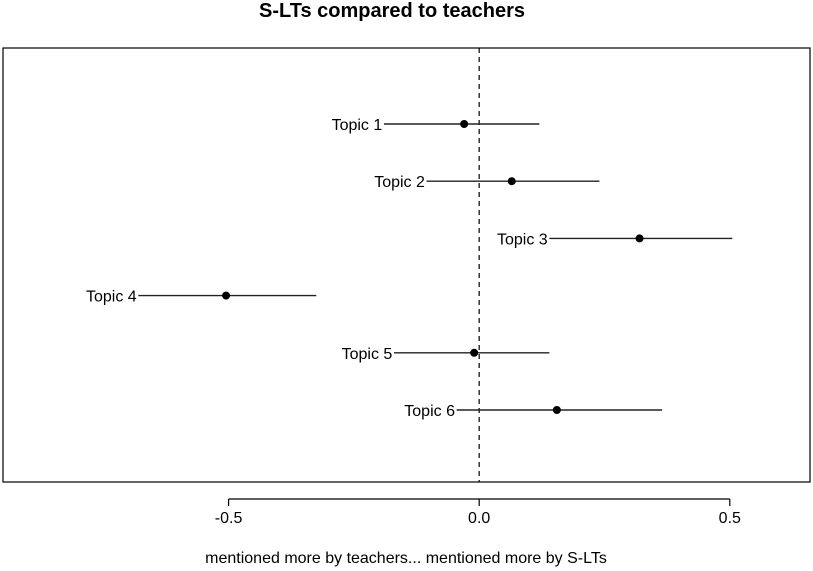 The width and height of the screenshot is (813, 571). What do you see at coordinates (201, 297) in the screenshot?
I see `topic-row: Topic 4` at bounding box center [201, 297].